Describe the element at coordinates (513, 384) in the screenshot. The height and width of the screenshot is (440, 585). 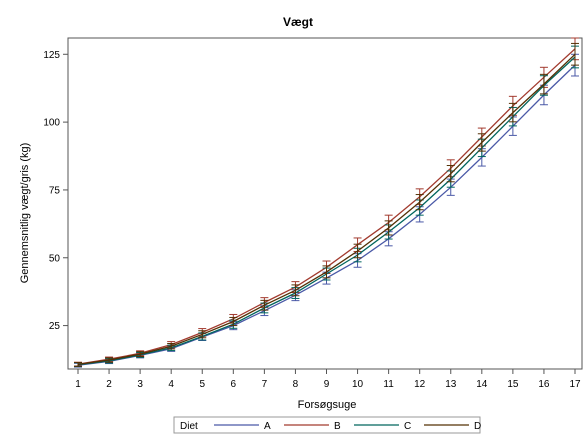
I see `x-tick-label: 15` at that location.